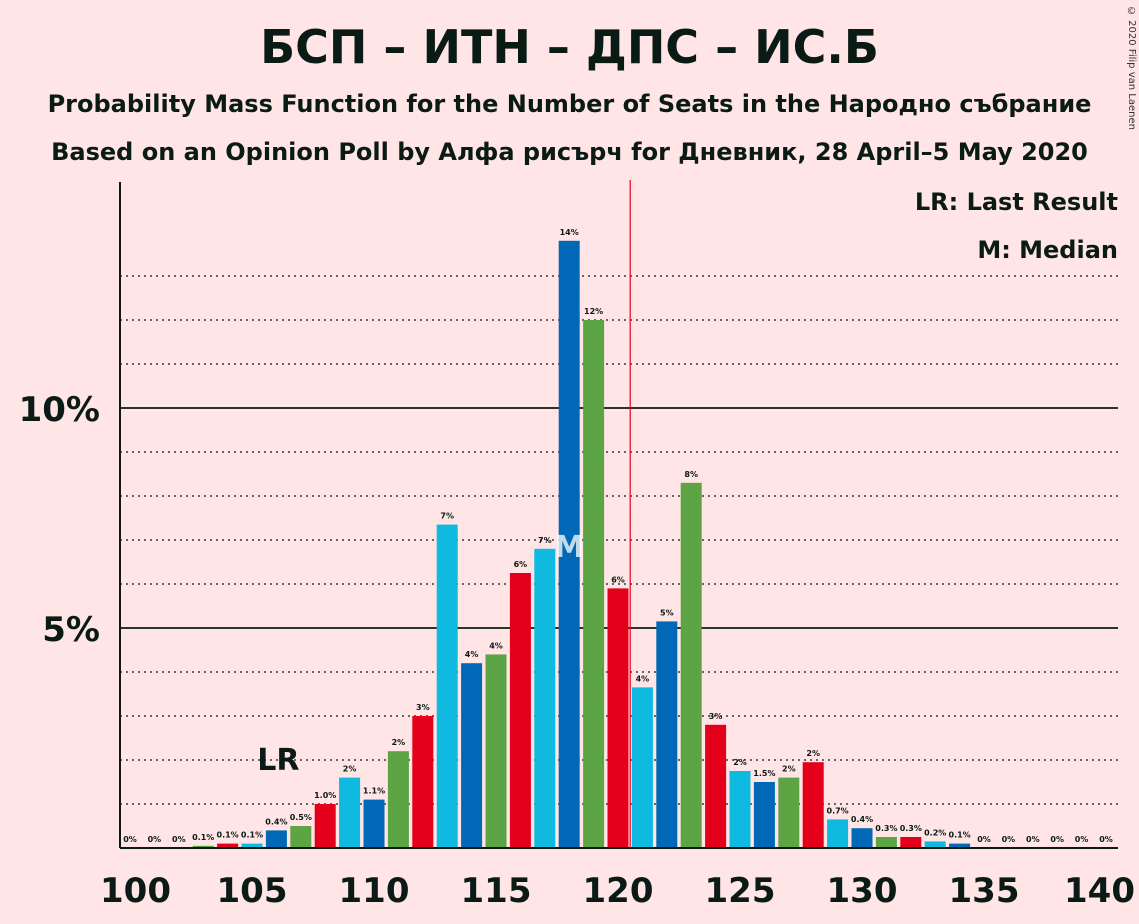 Image resolution: width=1139 pixels, height=924 pixels. Describe the element at coordinates (1047, 250) in the screenshot. I see `legend-median: M: Median` at that location.